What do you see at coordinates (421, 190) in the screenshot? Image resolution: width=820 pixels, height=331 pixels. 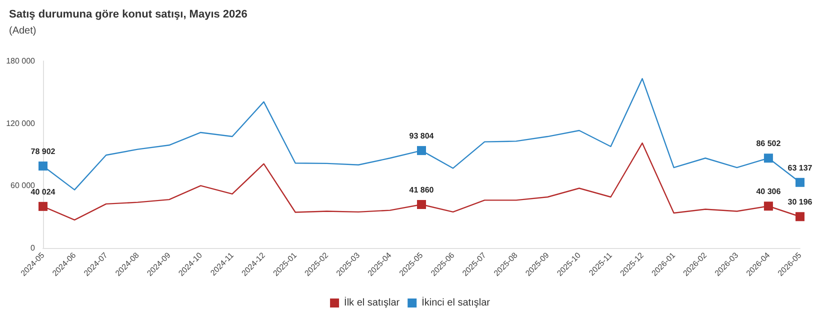 I see `data-label: 41 860` at bounding box center [421, 190].